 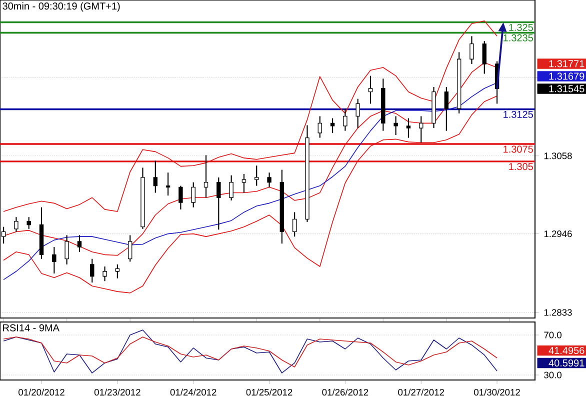 I want to click on text: 40.5991, so click(x=566, y=363).